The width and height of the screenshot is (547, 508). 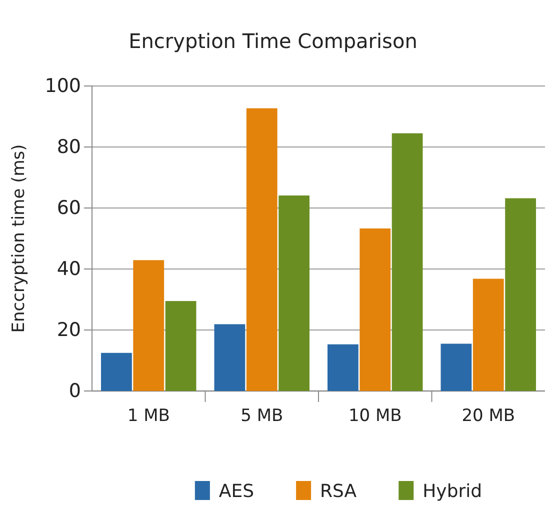 I want to click on chart-title: Encryption Time Comparison, so click(x=273, y=41).